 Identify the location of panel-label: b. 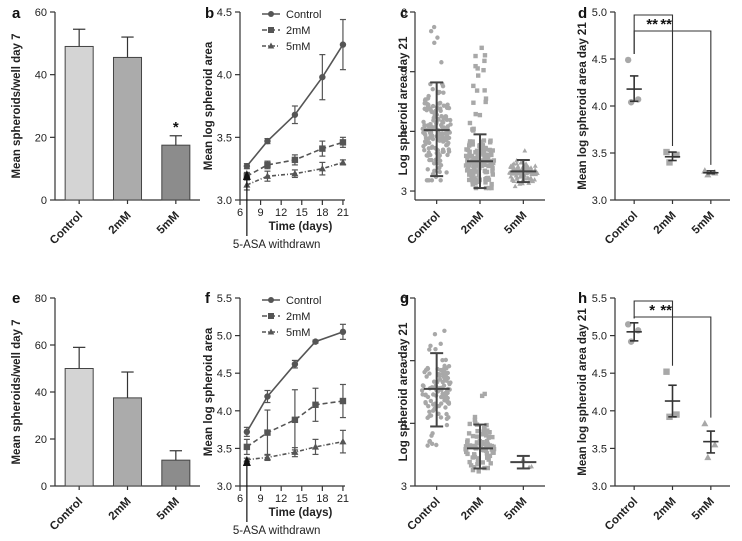
(209, 13).